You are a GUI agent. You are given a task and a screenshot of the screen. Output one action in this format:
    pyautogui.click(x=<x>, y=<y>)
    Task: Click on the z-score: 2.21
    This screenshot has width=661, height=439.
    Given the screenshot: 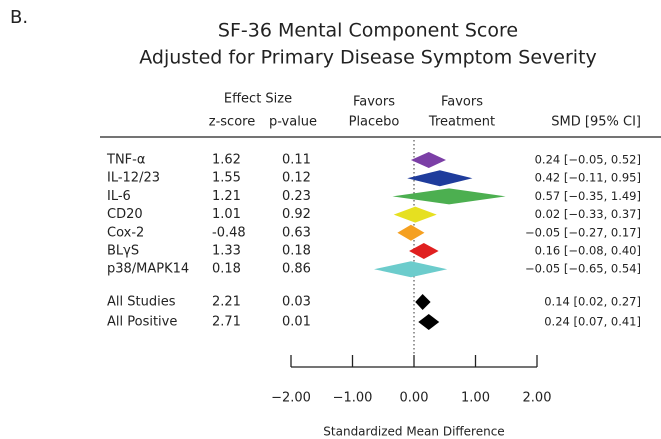 What is the action you would take?
    pyautogui.click(x=226, y=302)
    